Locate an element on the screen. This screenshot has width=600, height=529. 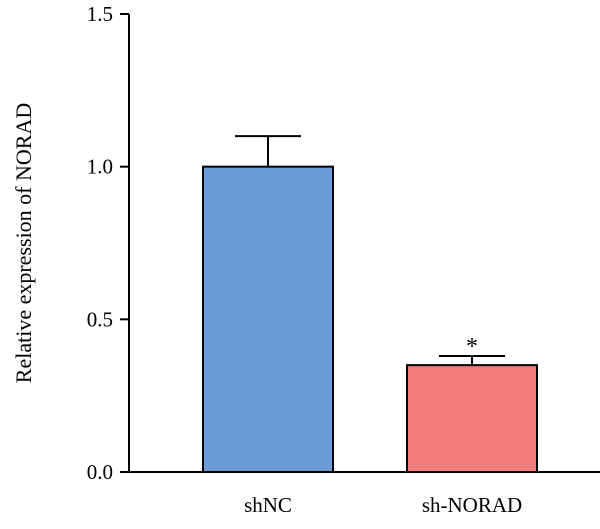
x-category-labels: shNC sh-NORAD is located at coordinates (383, 505).